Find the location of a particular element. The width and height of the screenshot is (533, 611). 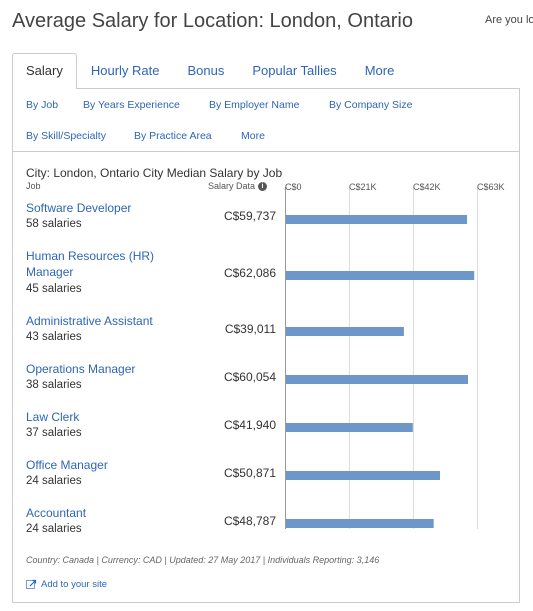

tab-popular-tallies: Popular Tallies is located at coordinates (294, 70).